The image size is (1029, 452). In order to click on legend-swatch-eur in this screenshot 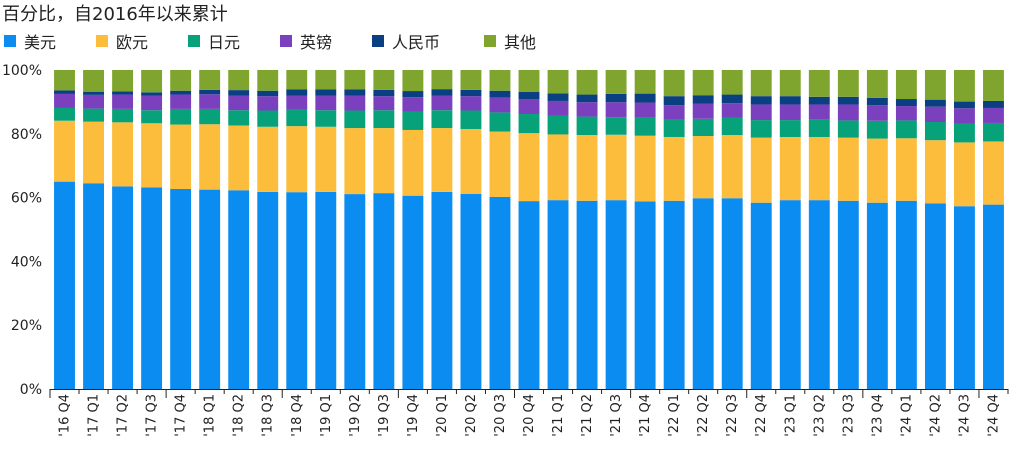, I will do `click(102, 41)`.